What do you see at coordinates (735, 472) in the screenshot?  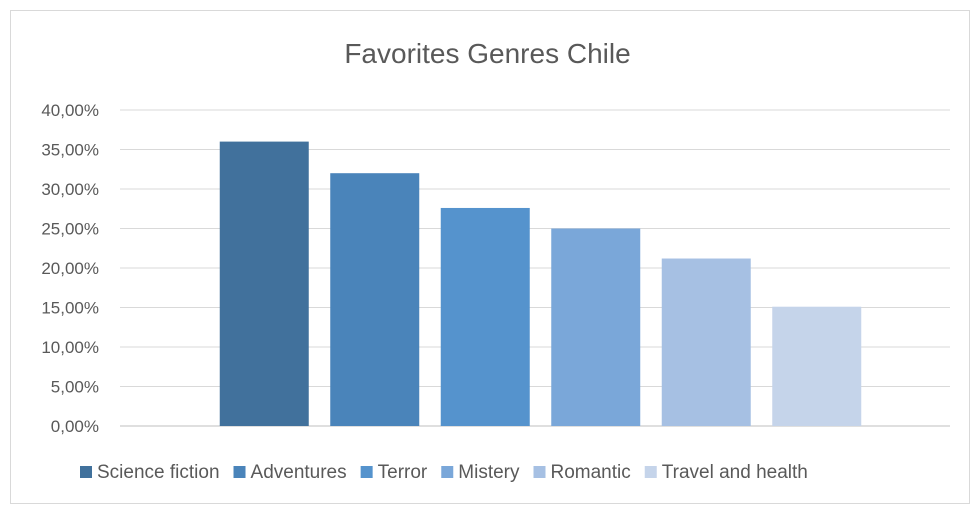 I see `legend-label-travel-and-health: Travel and health` at bounding box center [735, 472].